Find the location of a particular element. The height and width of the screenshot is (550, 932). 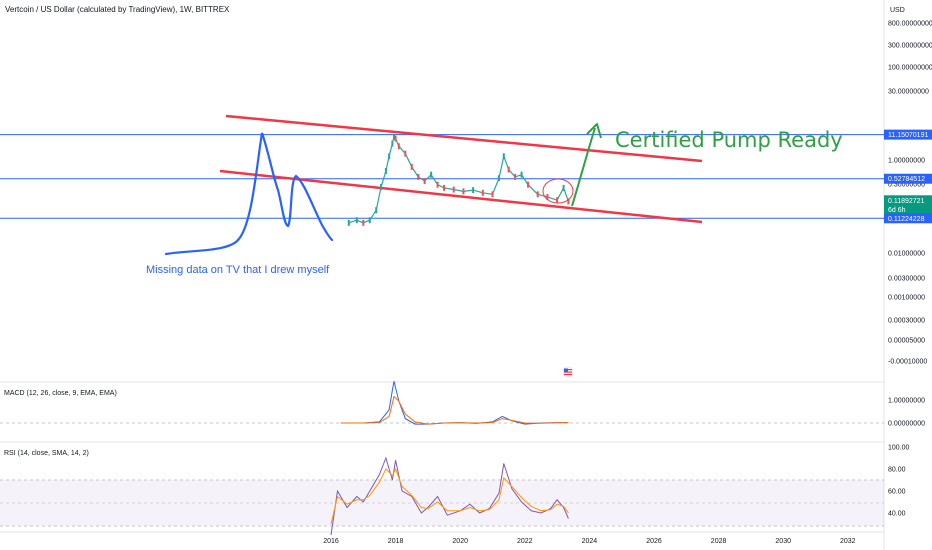

annotation-missing-data: Missing data on TV that I drew myself is located at coordinates (238, 270).